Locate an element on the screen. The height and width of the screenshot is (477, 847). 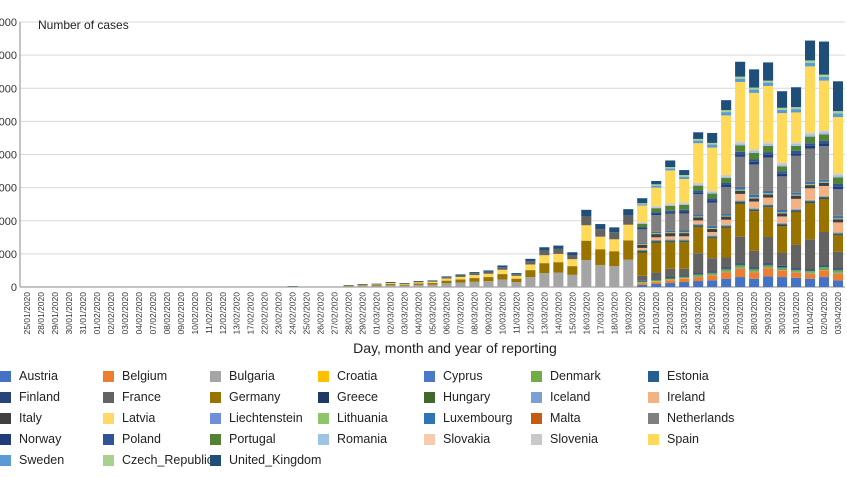
x-tick-label: 11/02/2020 is located at coordinates (209, 313).